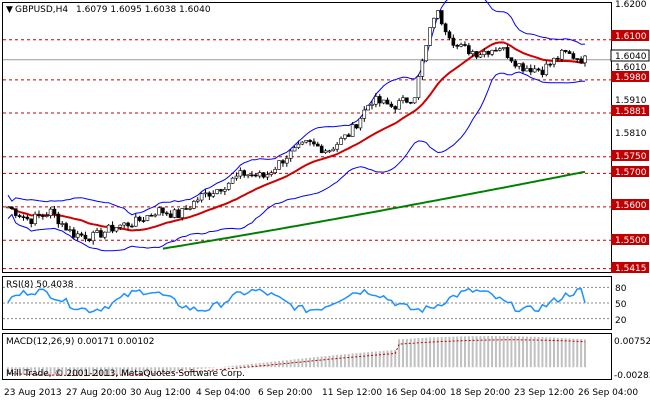  I want to click on macd-level-top: 0.00752, so click(632, 342).